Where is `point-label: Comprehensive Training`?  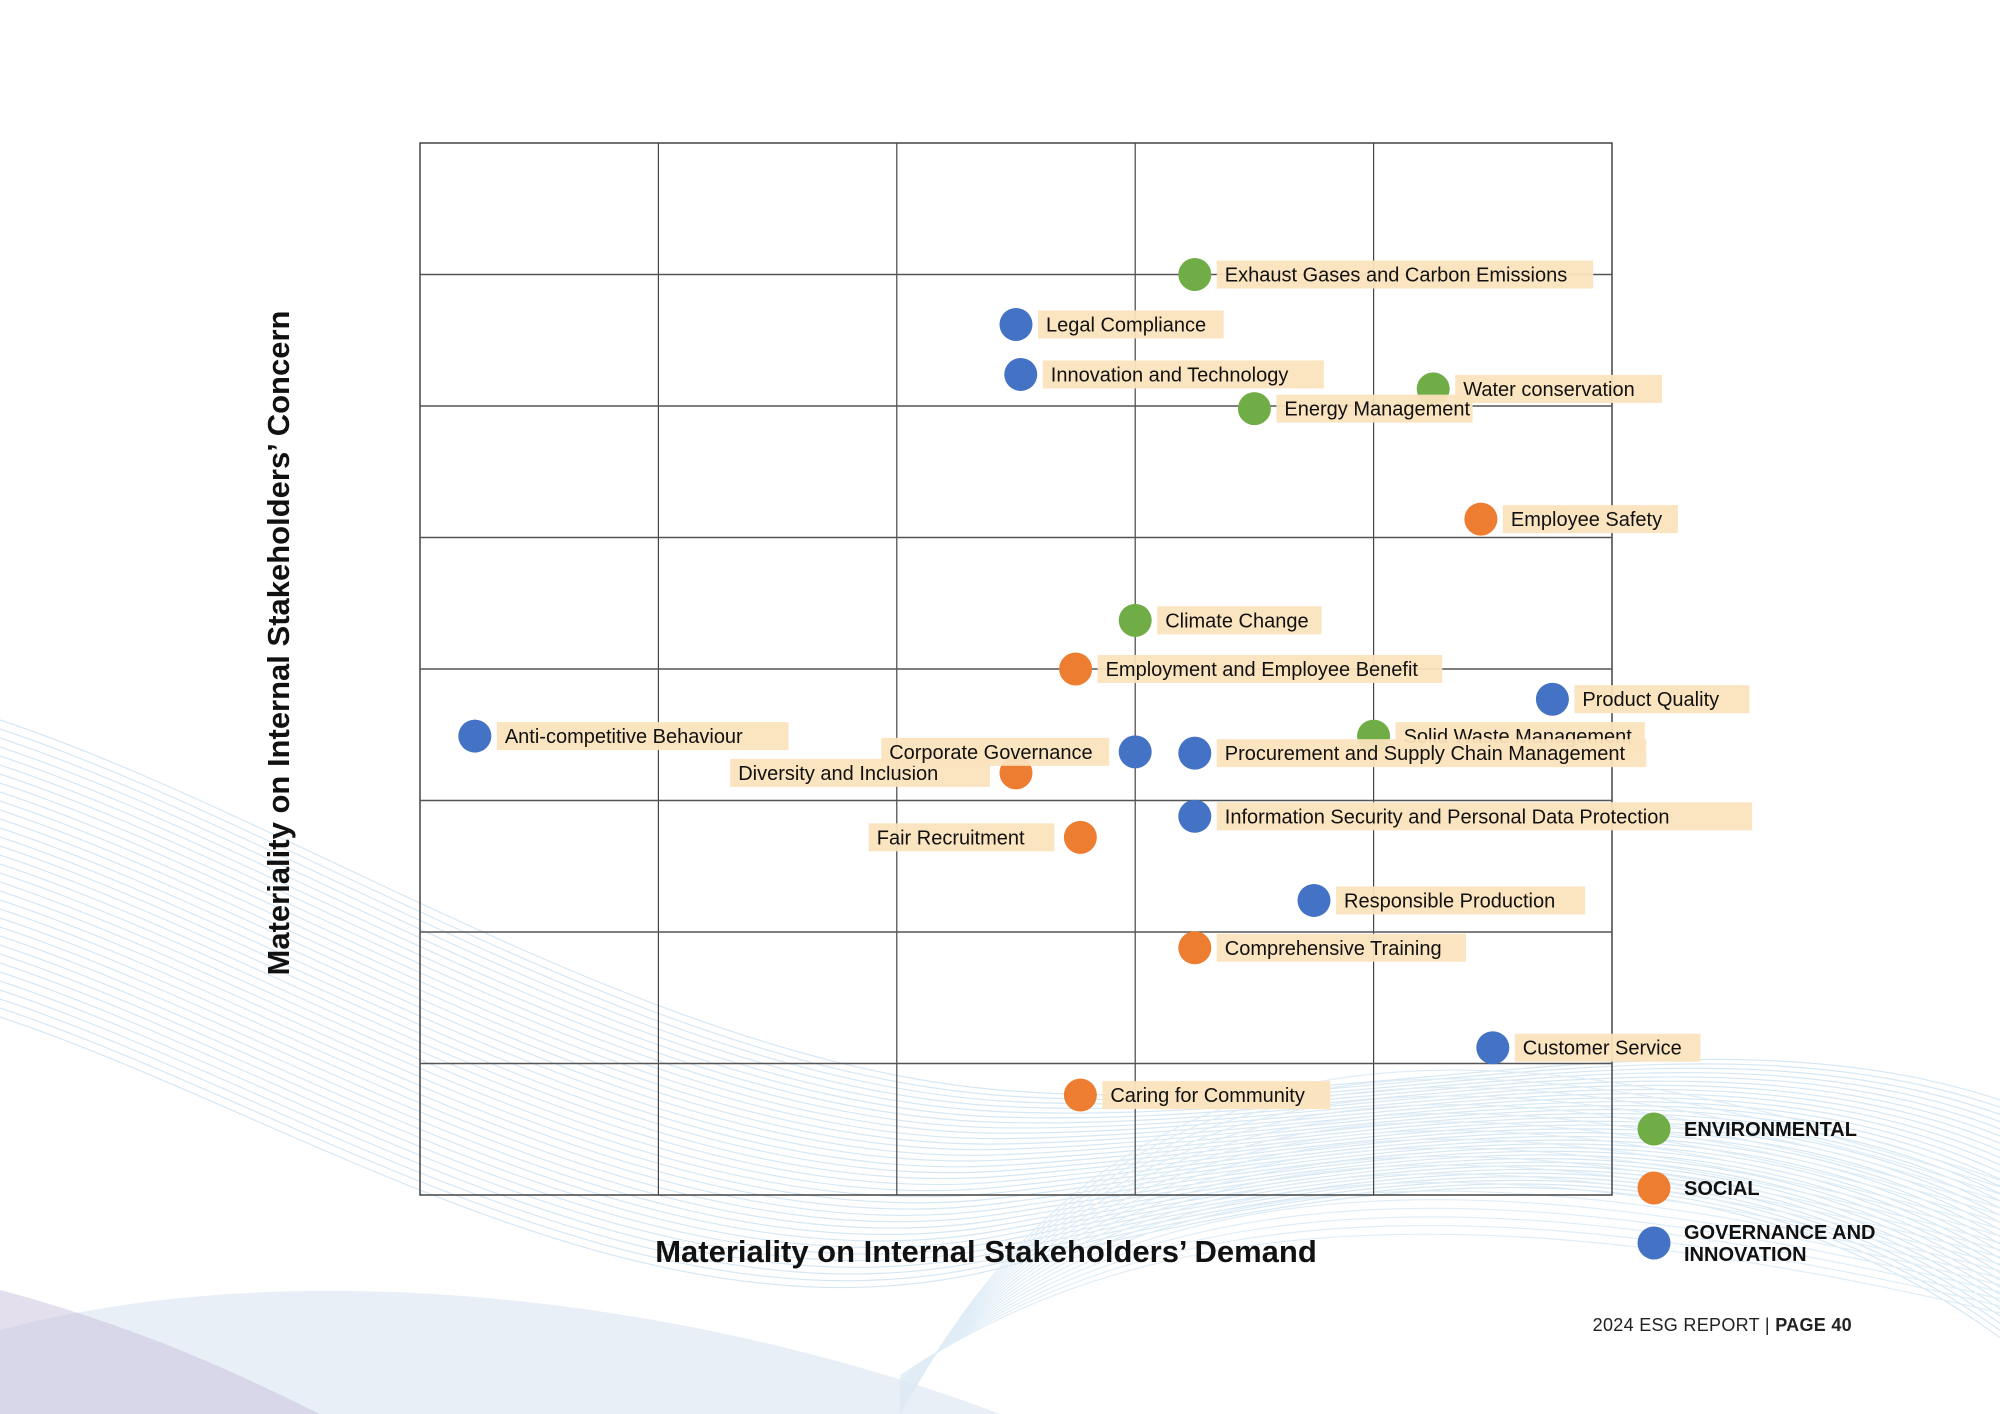 point-label: Comprehensive Training is located at coordinates (1333, 949).